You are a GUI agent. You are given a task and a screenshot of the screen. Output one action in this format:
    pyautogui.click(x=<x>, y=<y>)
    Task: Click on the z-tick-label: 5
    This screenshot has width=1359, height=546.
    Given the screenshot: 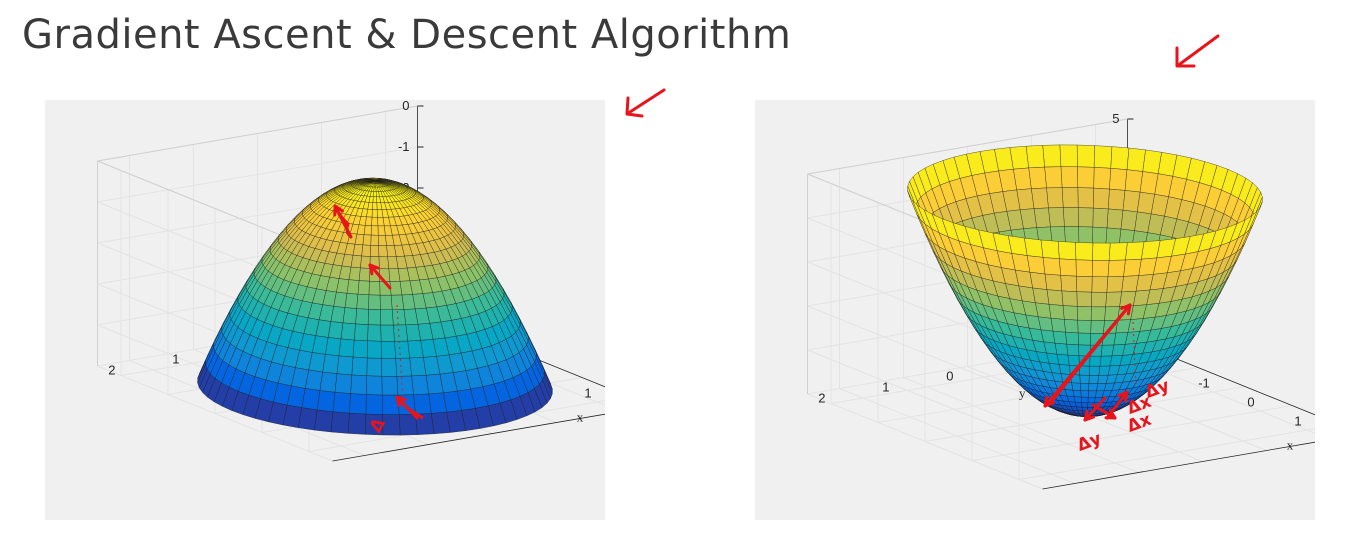 What is the action you would take?
    pyautogui.click(x=1115, y=118)
    